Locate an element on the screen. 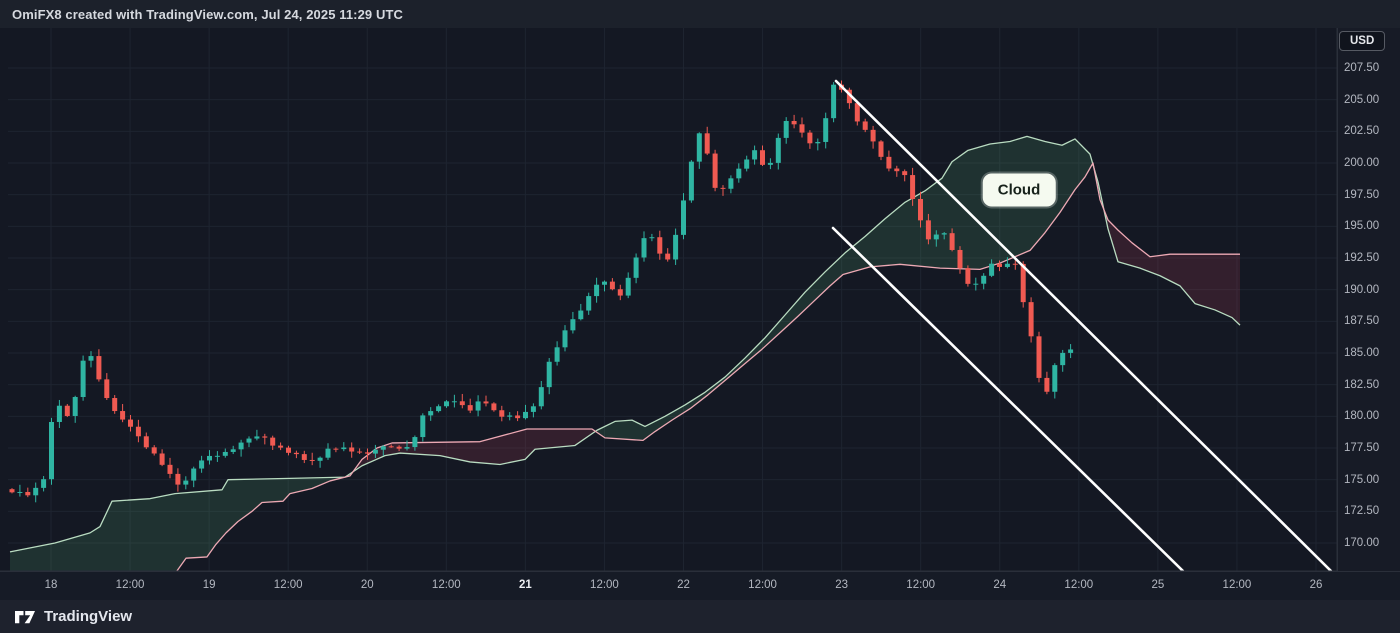 The image size is (1400, 633). price-tick-label: 205.00 is located at coordinates (1362, 99).